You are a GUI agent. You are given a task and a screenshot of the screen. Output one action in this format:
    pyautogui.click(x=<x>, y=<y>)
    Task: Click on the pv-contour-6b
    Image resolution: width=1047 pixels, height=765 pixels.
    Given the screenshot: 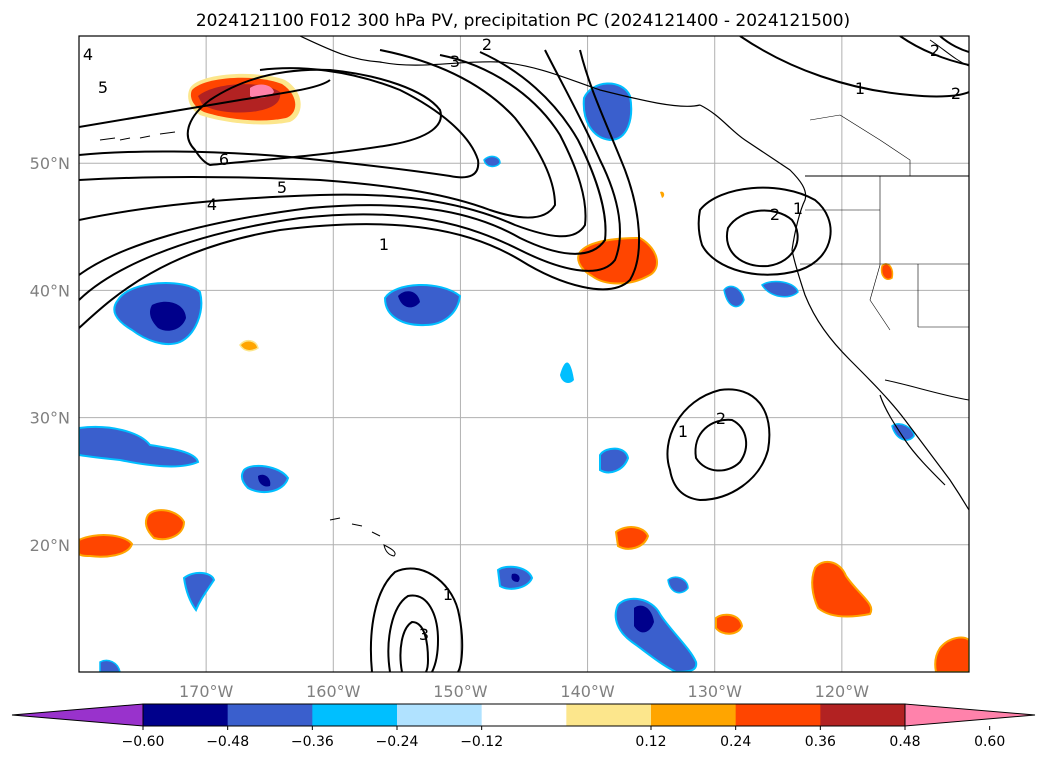 What is the action you would take?
    pyautogui.click(x=314, y=117)
    